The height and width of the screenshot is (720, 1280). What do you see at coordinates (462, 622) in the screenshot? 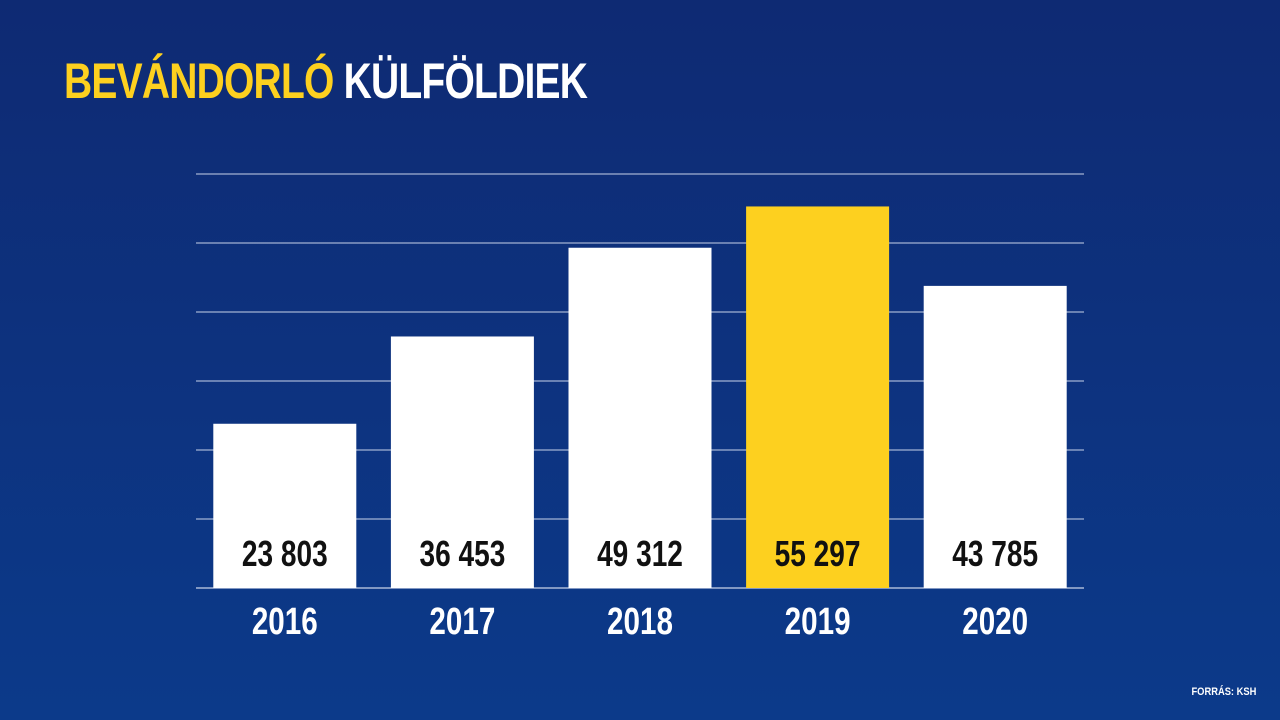
I see `x-tick-label-2017: 2017` at bounding box center [462, 622].